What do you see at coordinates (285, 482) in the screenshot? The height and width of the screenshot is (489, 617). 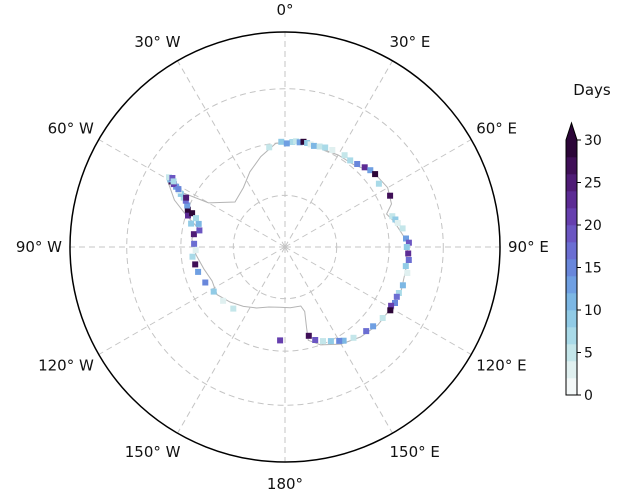 I see `longitude-label: 180°` at bounding box center [285, 482].